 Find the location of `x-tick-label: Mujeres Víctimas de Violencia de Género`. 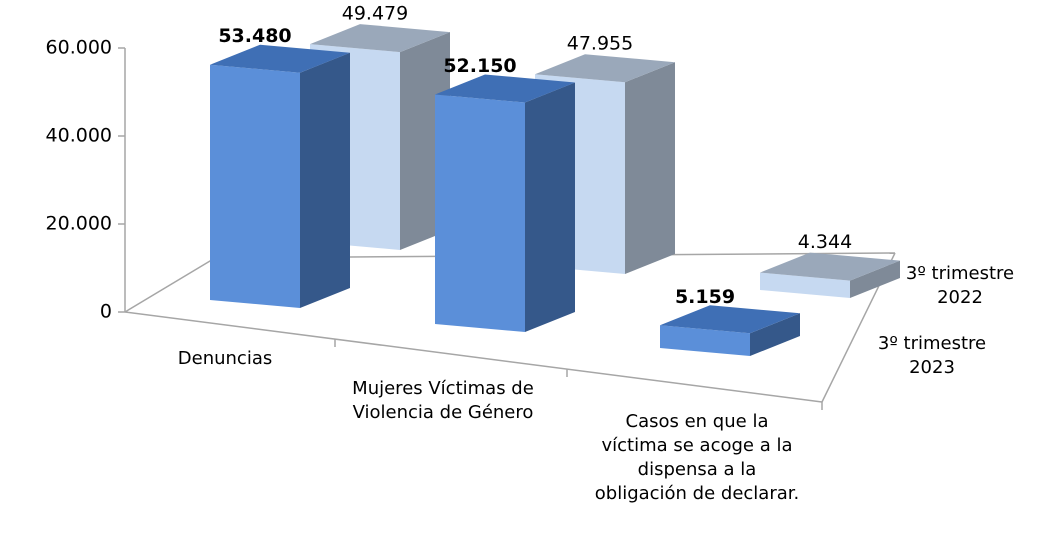

x-tick-label: Mujeres Víctimas de Violencia de Género is located at coordinates (443, 400).